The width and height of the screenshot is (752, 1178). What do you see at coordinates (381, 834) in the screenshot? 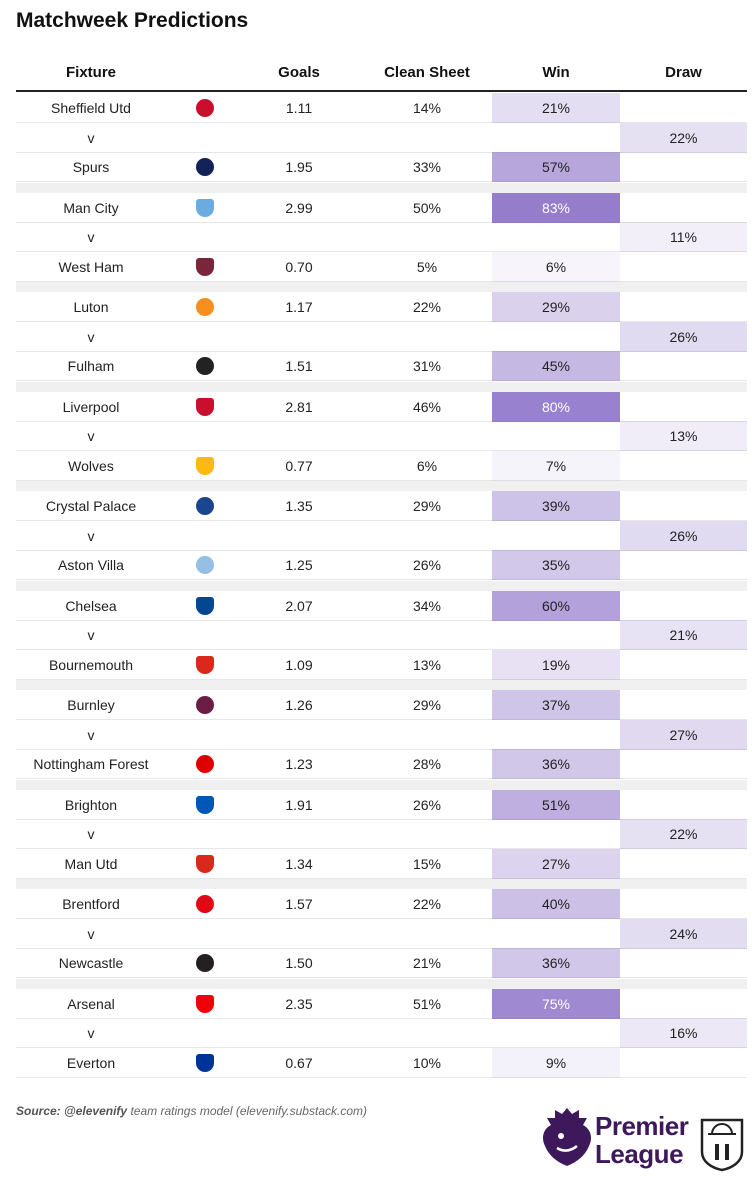
I see `versus-row: v 22%` at bounding box center [381, 834].